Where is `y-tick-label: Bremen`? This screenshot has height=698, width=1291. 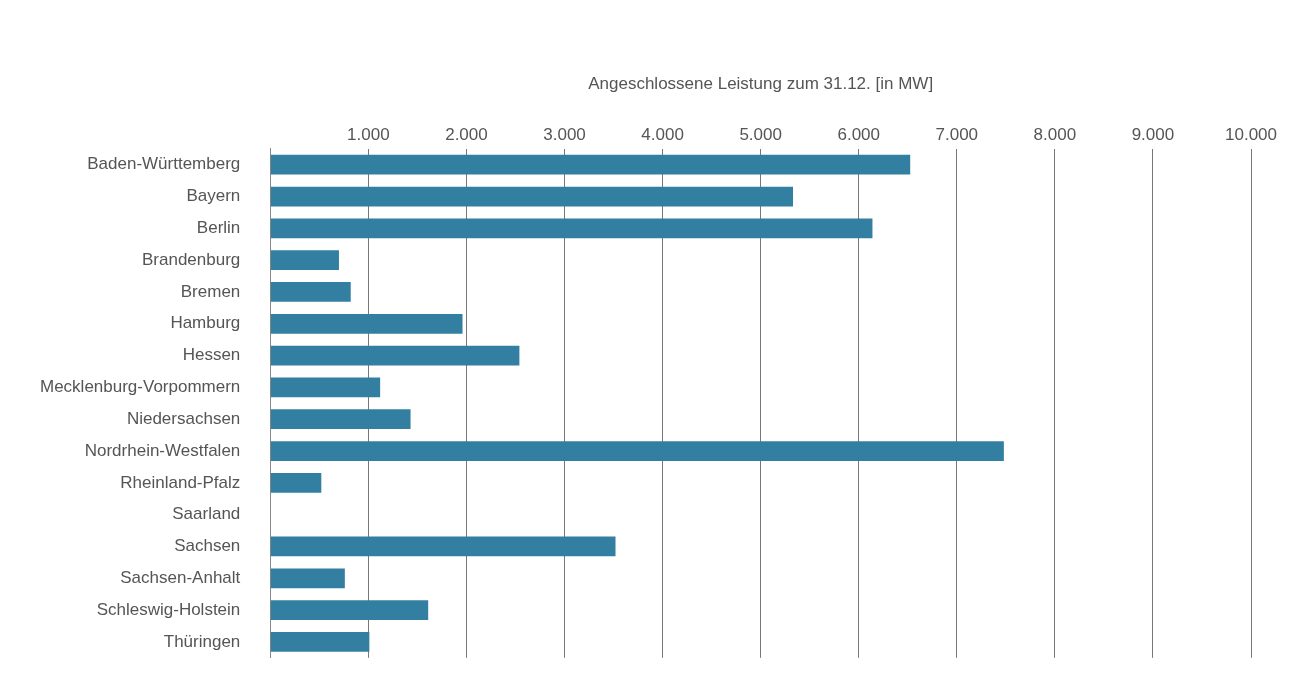
y-tick-label: Bremen is located at coordinates (210, 291).